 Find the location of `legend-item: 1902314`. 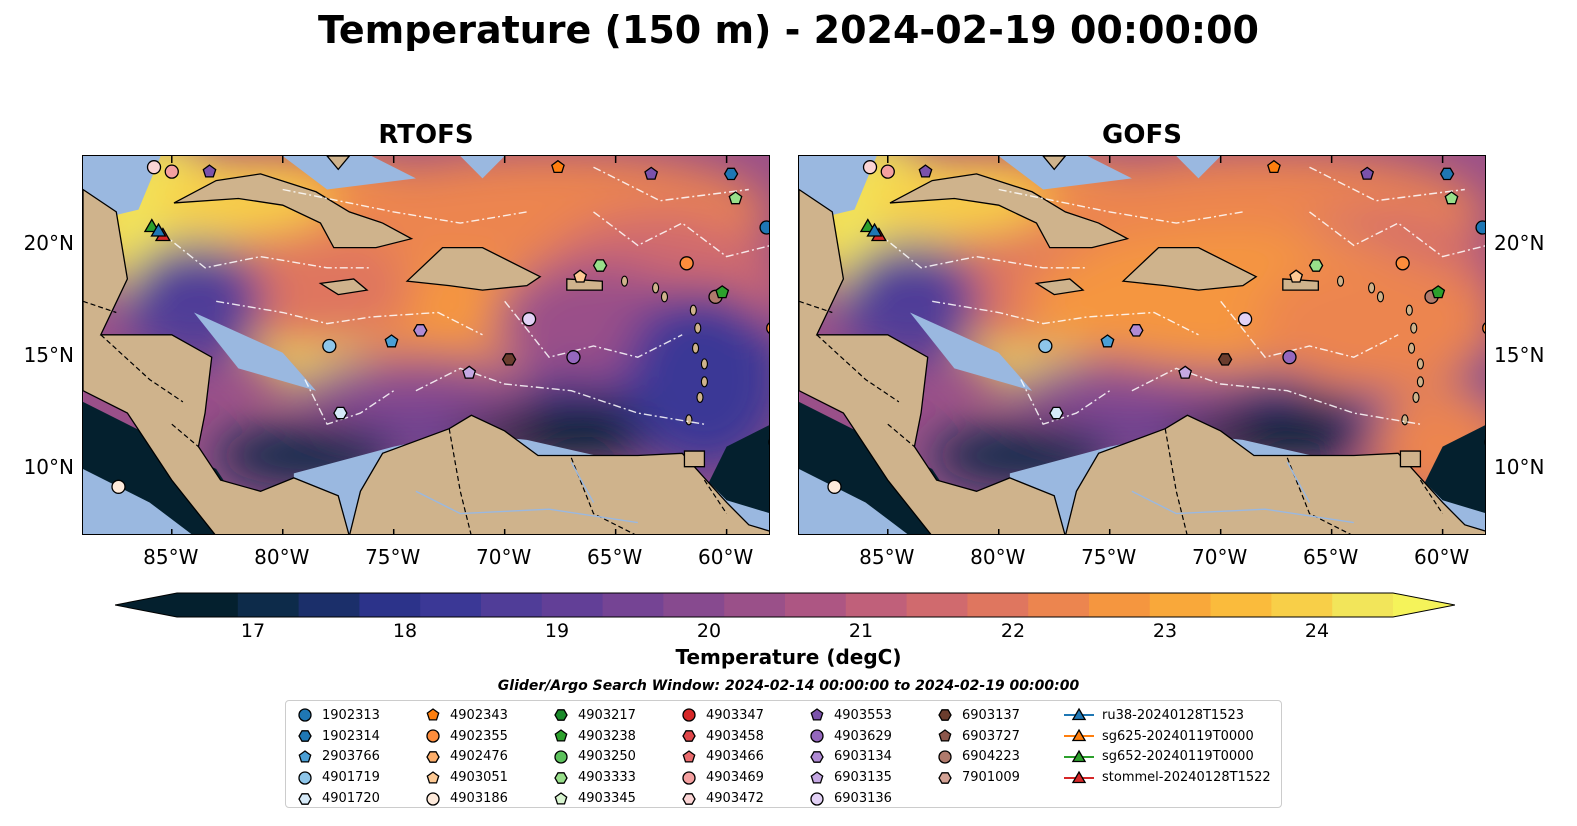

legend-item: 1902314 is located at coordinates (338, 736).